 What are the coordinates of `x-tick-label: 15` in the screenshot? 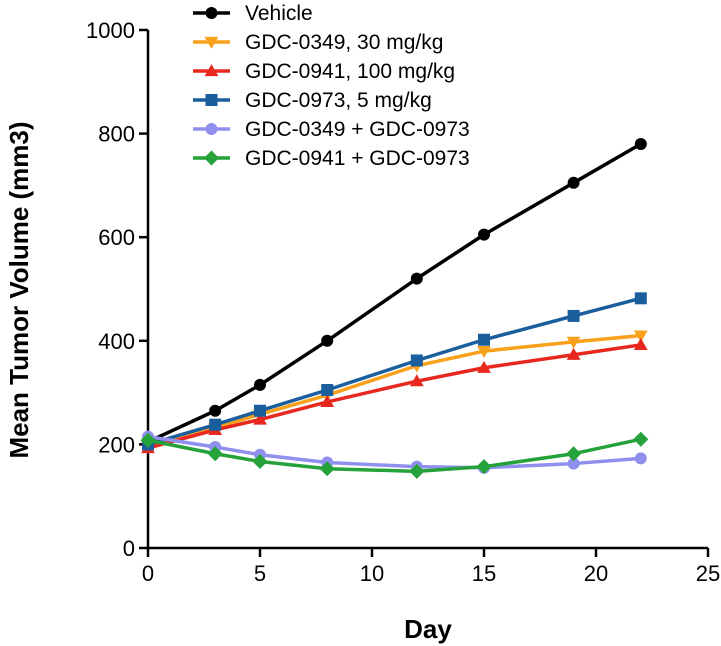 It's located at (484, 573).